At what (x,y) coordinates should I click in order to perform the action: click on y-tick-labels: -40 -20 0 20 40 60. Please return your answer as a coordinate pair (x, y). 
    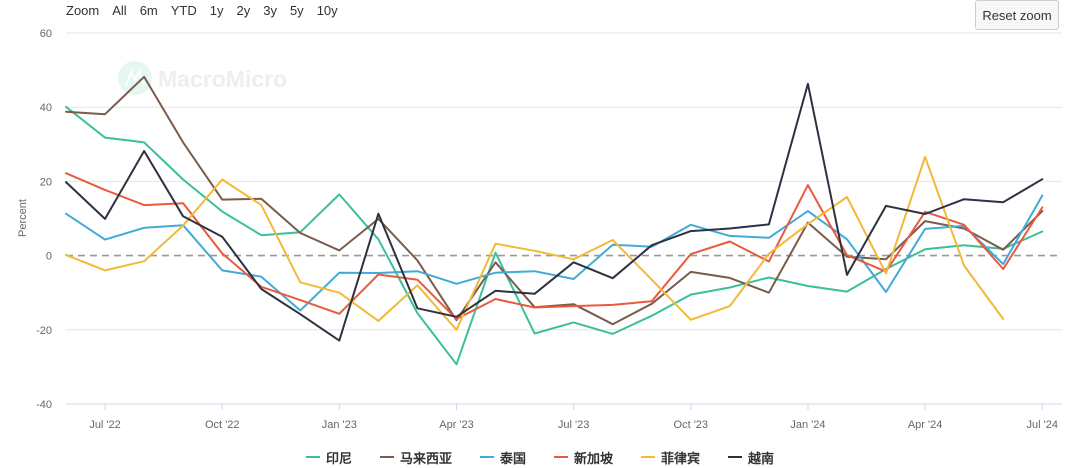
    Looking at the image, I should click on (44, 219).